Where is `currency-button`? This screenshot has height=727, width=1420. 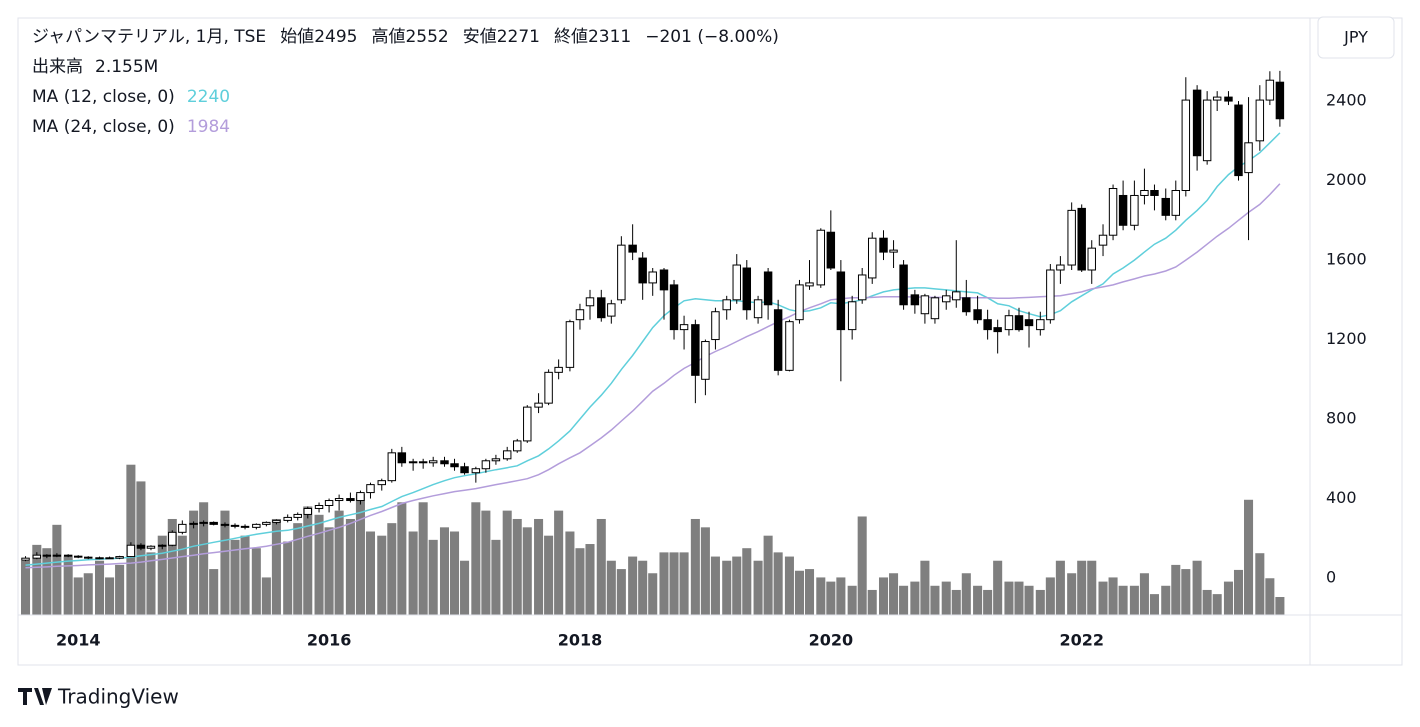 currency-button is located at coordinates (1356, 37).